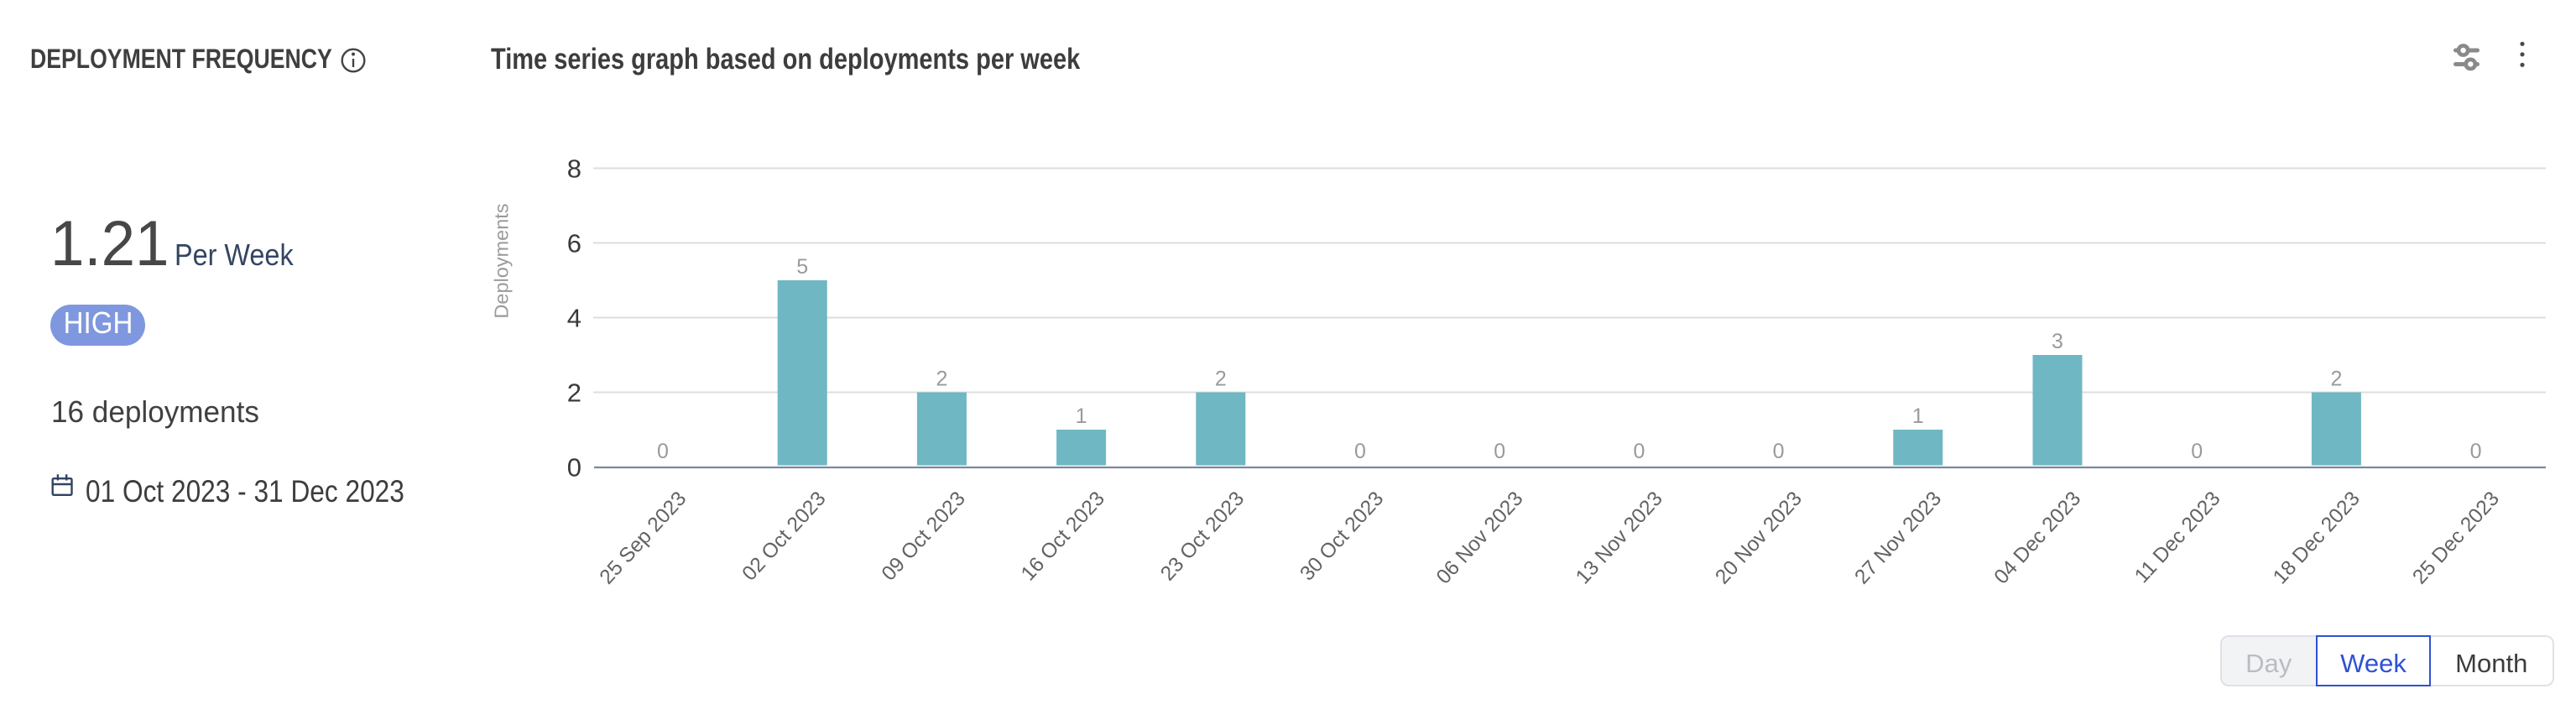 This screenshot has height=720, width=2576. What do you see at coordinates (502, 260) in the screenshot?
I see `svg-text: Deployments` at bounding box center [502, 260].